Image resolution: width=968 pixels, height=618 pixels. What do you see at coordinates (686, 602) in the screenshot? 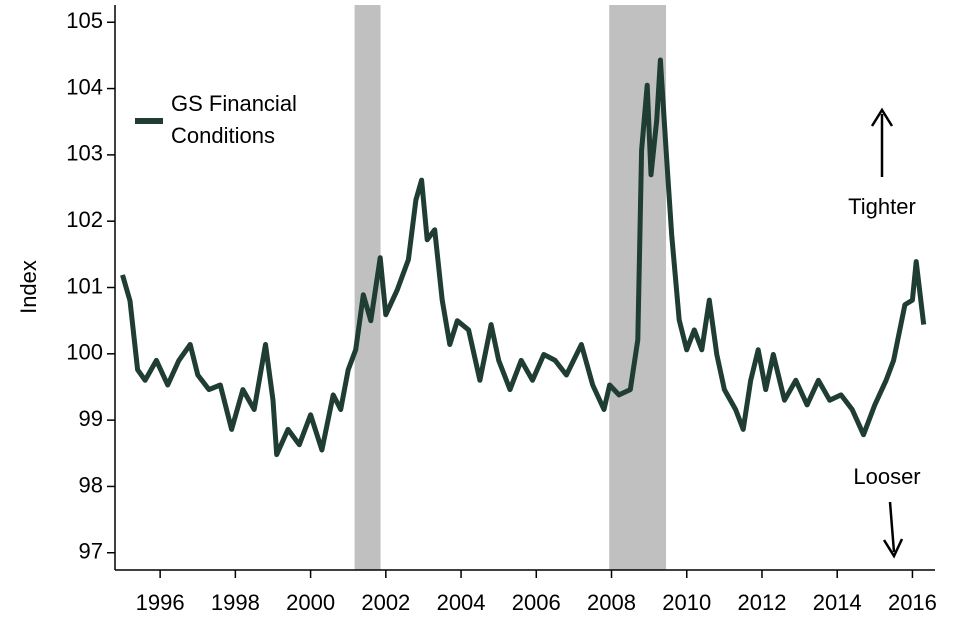
I see `x-tick-label: 2010` at bounding box center [686, 602].